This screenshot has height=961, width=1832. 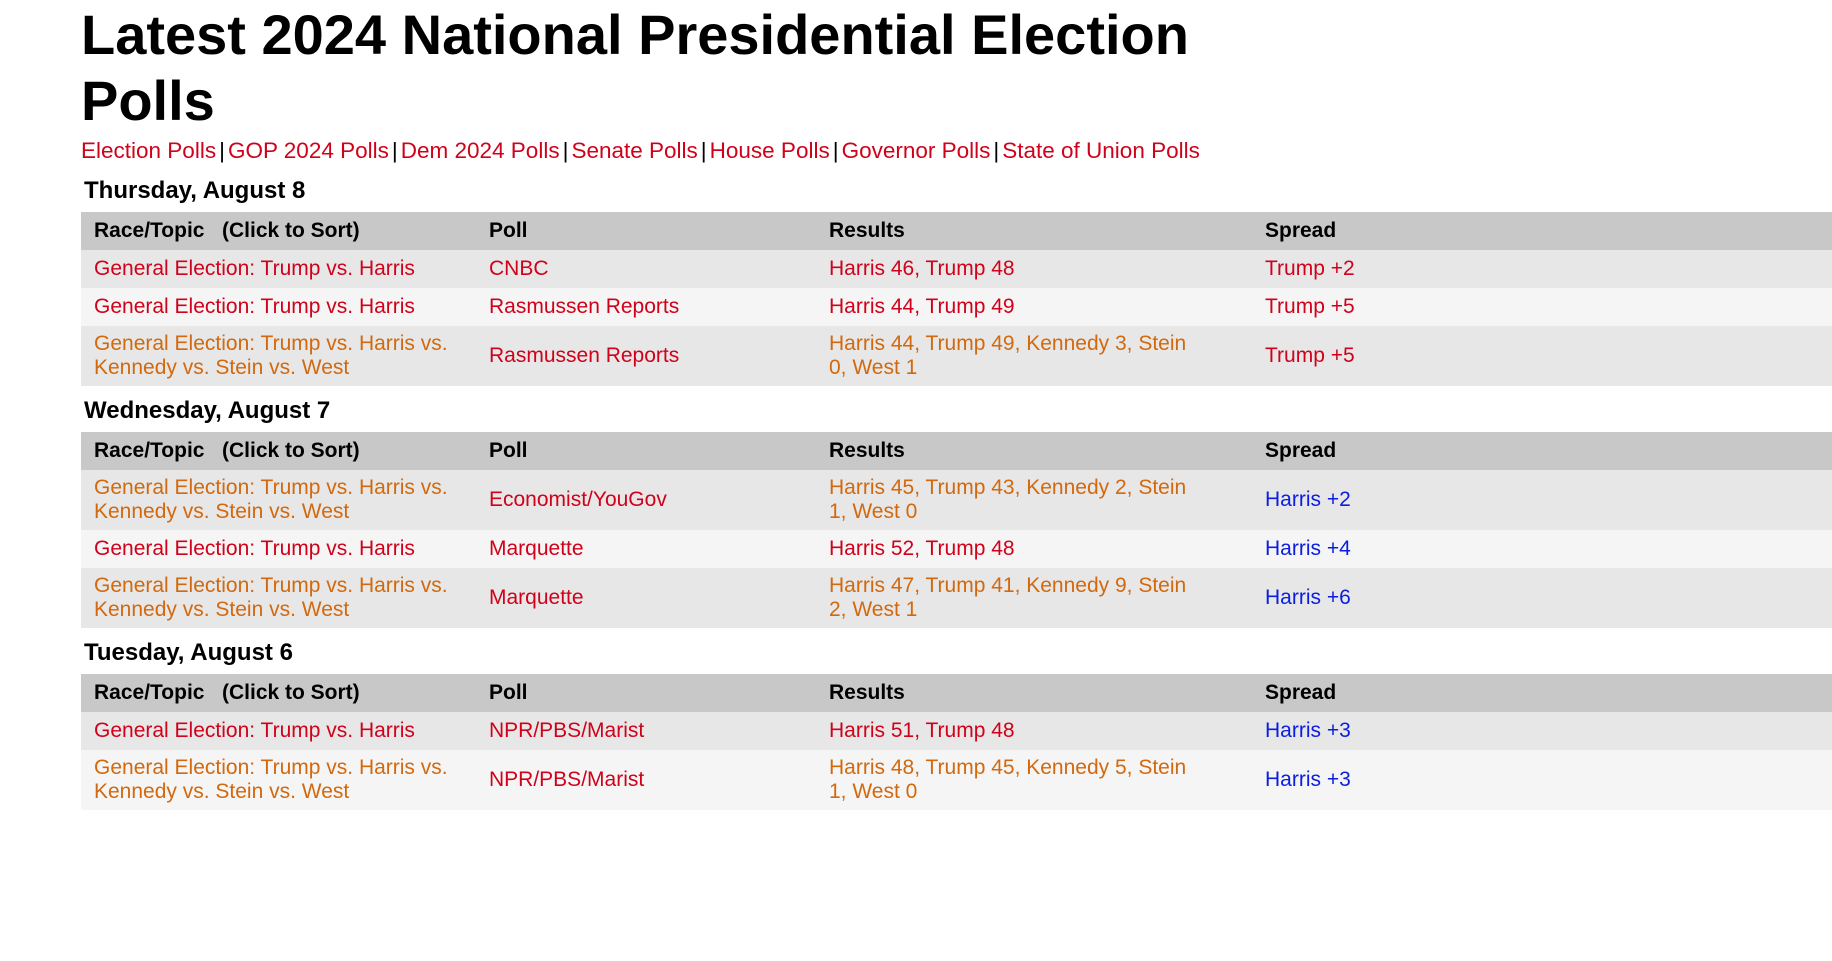 What do you see at coordinates (1310, 268) in the screenshot?
I see `spread-value: Trump +2` at bounding box center [1310, 268].